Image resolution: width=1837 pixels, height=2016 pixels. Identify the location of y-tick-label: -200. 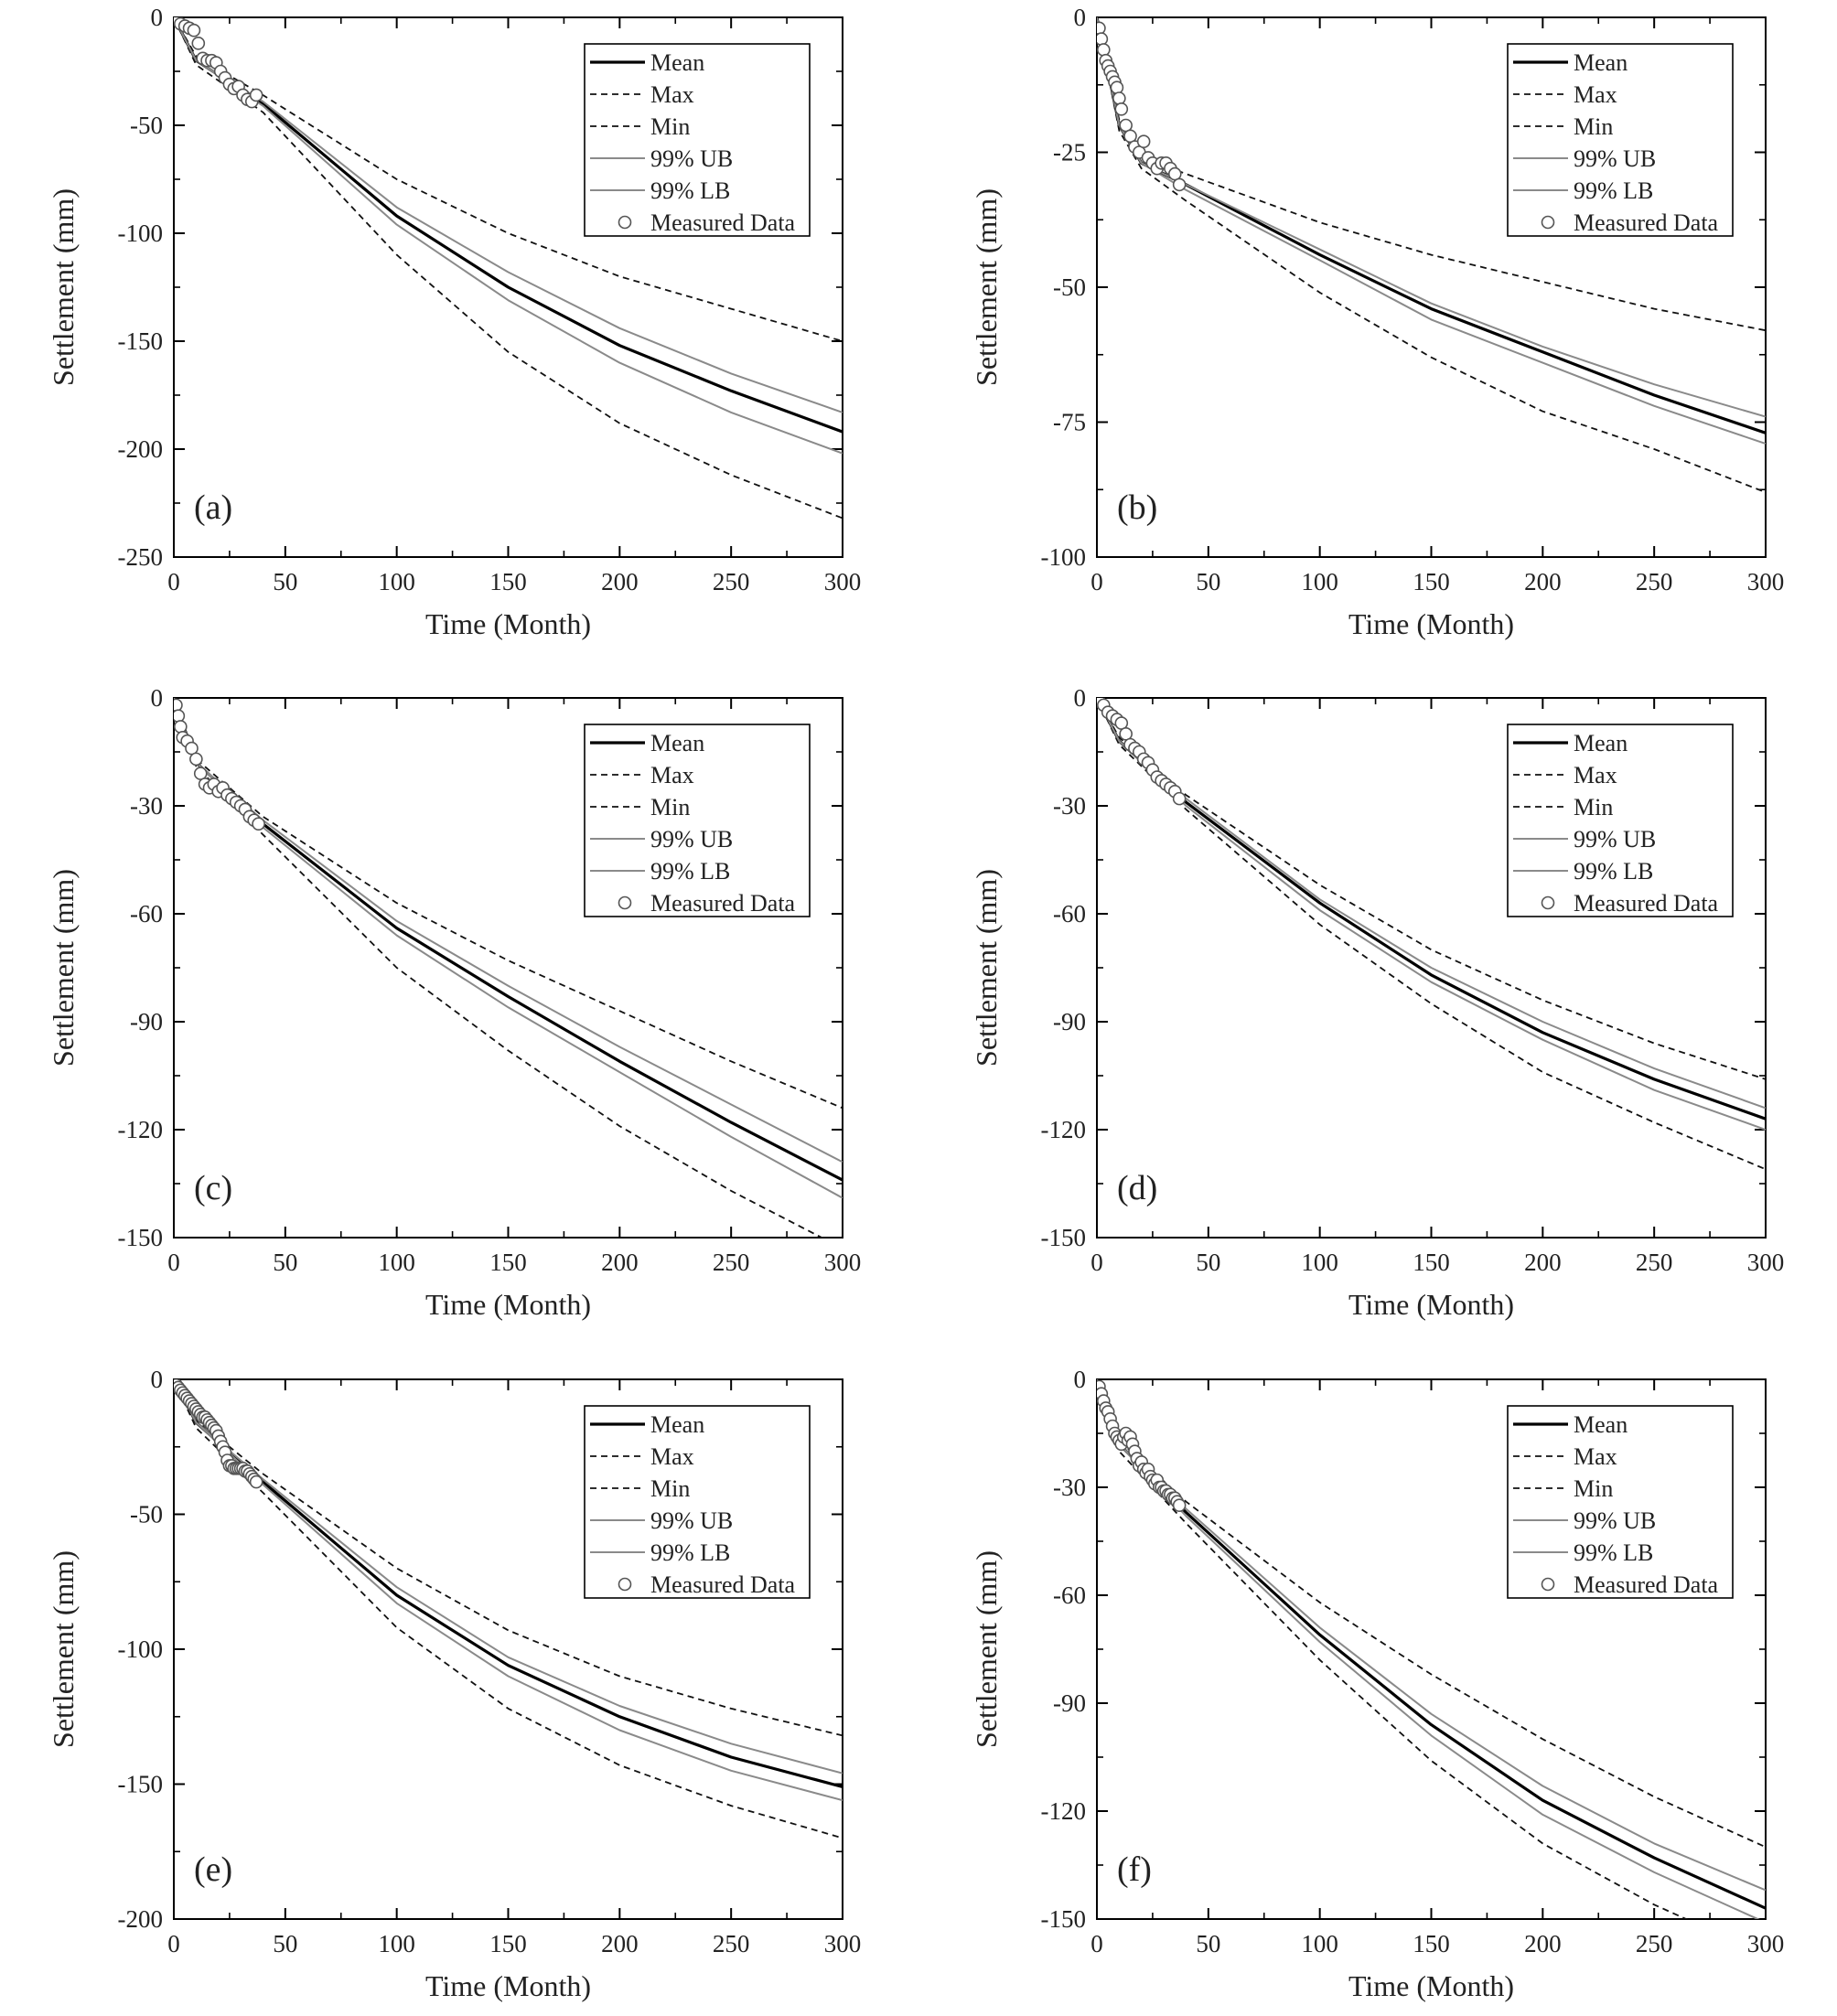
(141, 1919).